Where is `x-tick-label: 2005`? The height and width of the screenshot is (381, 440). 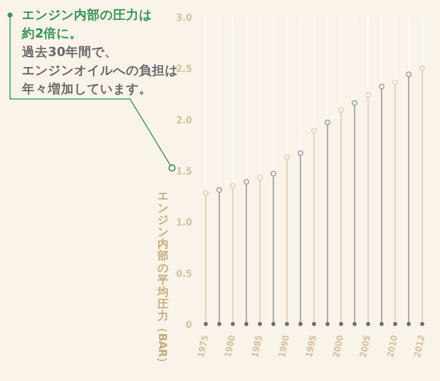 x-tick-label: 2005 is located at coordinates (366, 346).